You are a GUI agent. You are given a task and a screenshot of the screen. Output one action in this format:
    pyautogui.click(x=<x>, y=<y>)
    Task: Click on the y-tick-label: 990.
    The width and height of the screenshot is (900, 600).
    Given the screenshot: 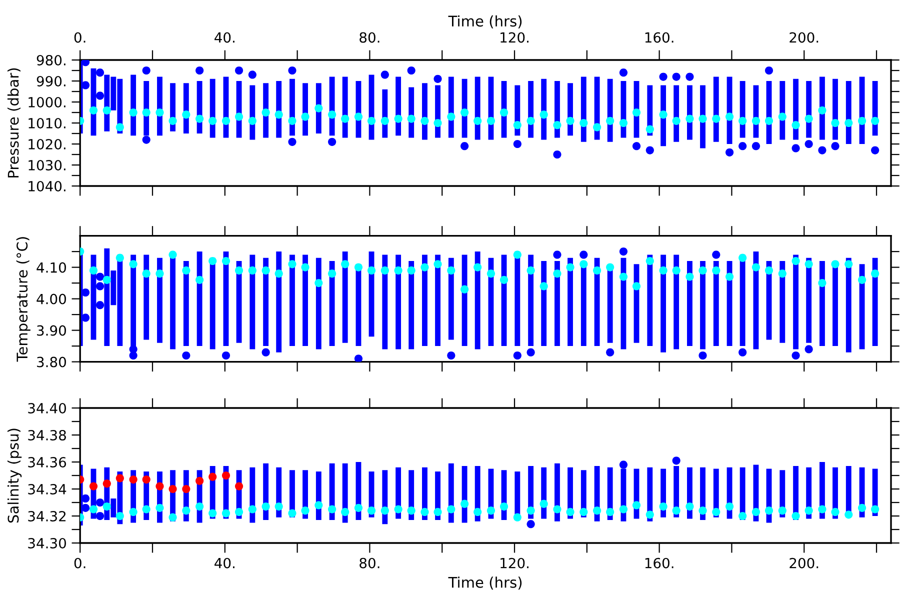 What is the action you would take?
    pyautogui.click(x=51, y=81)
    